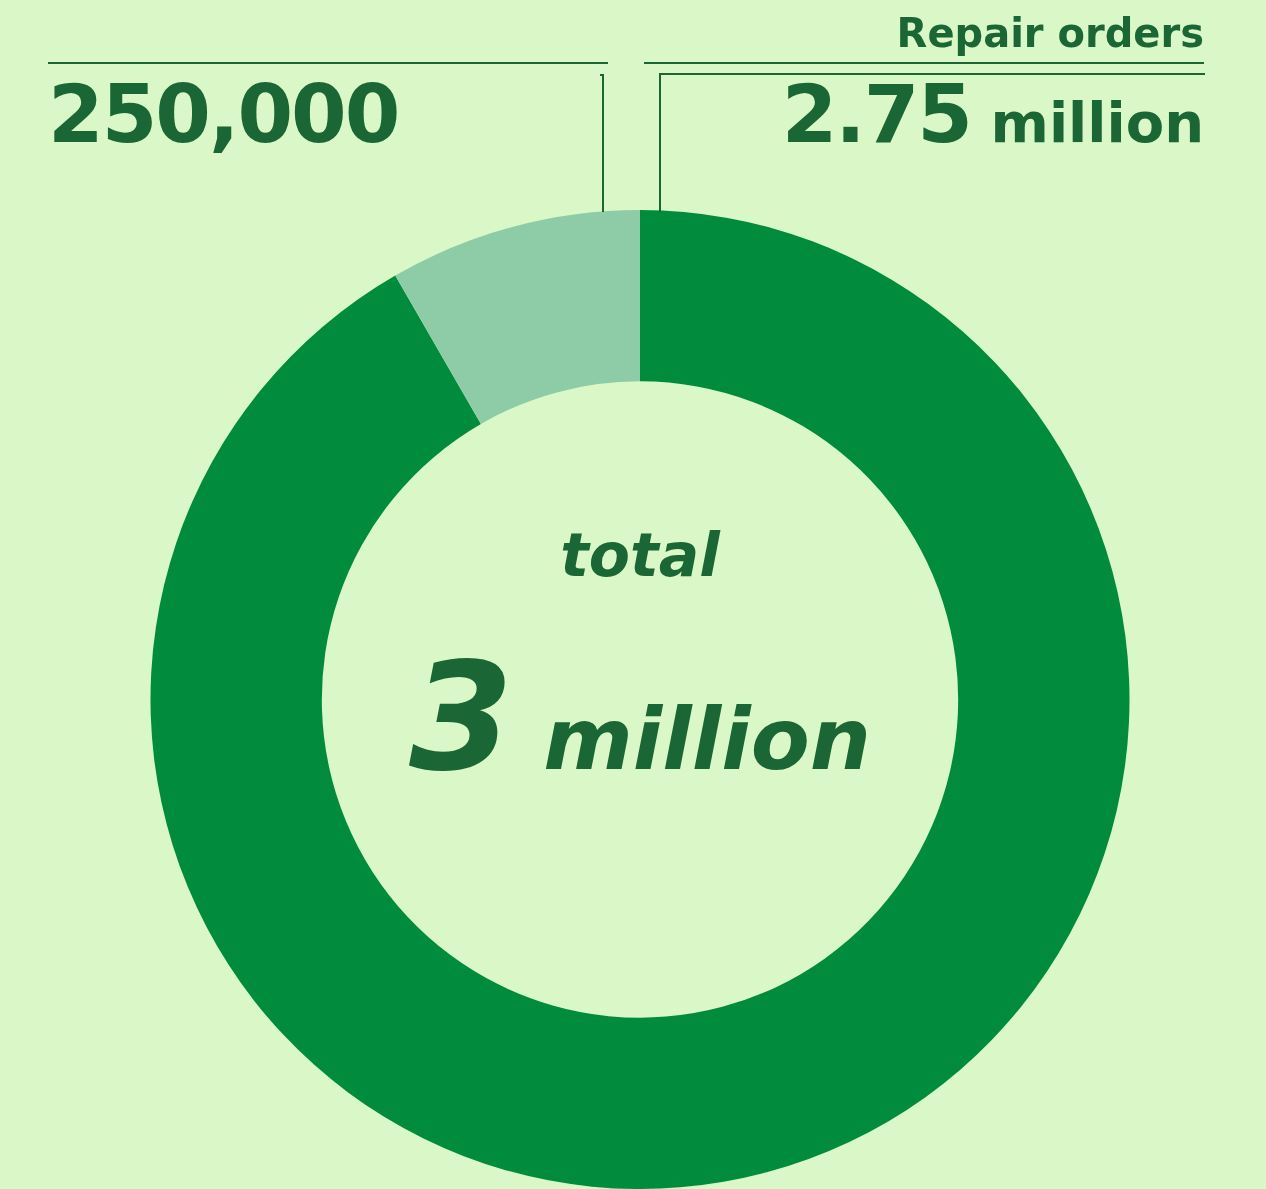  Describe the element at coordinates (640, 717) in the screenshot. I see `text: 3 million` at that location.